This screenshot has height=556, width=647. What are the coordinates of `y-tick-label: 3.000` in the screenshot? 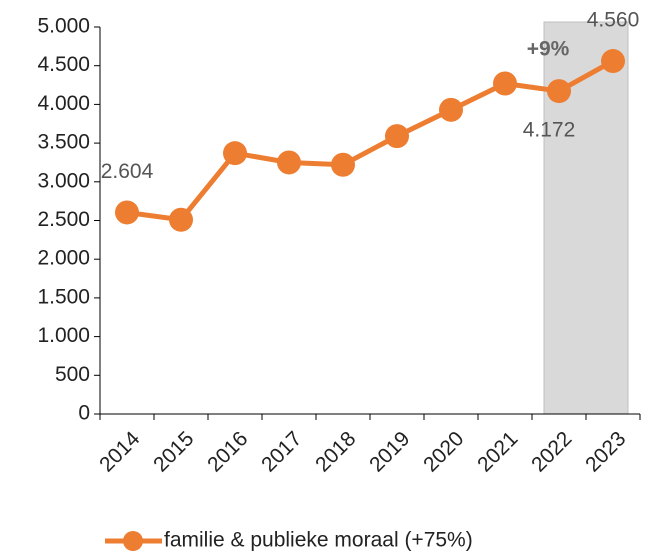 It's located at (63, 180).